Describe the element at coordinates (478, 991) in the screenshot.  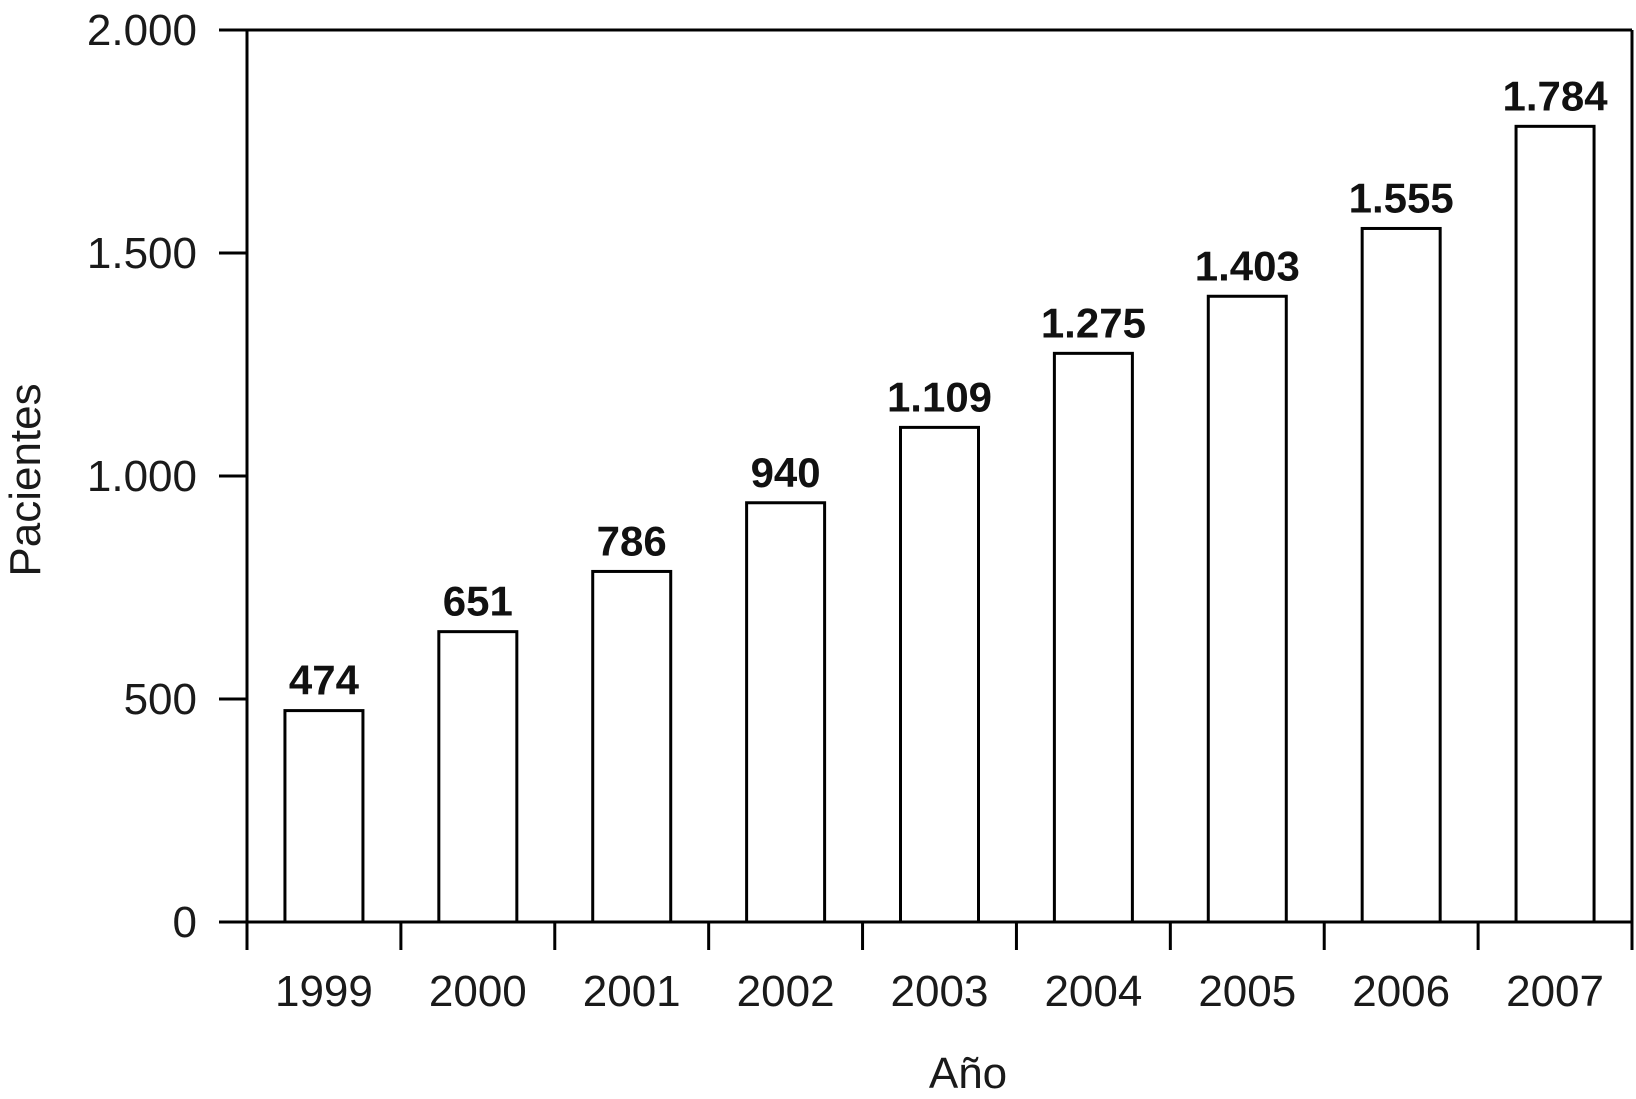
I see `x-tick-label-2000: 2000` at that location.